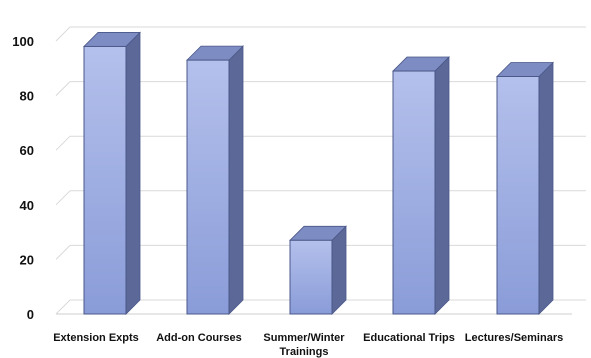 The width and height of the screenshot is (591, 358). Describe the element at coordinates (23, 178) in the screenshot. I see `y-axis: 0 20 40 60 80 100` at that location.